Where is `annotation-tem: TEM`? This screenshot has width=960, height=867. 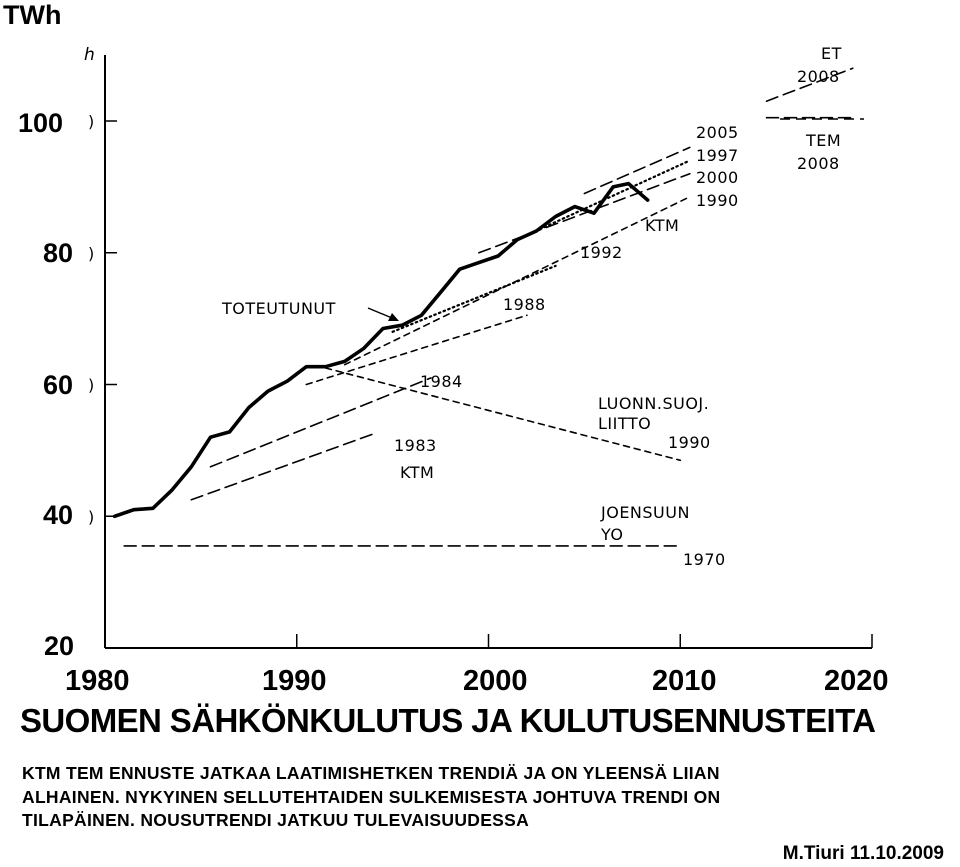
annotation-tem: TEM is located at coordinates (824, 140).